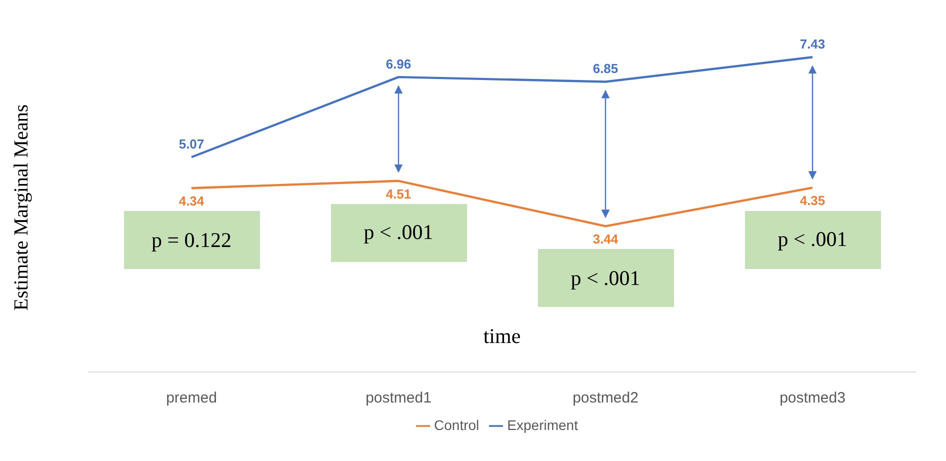  I want to click on data-label: 3.44, so click(605, 239).